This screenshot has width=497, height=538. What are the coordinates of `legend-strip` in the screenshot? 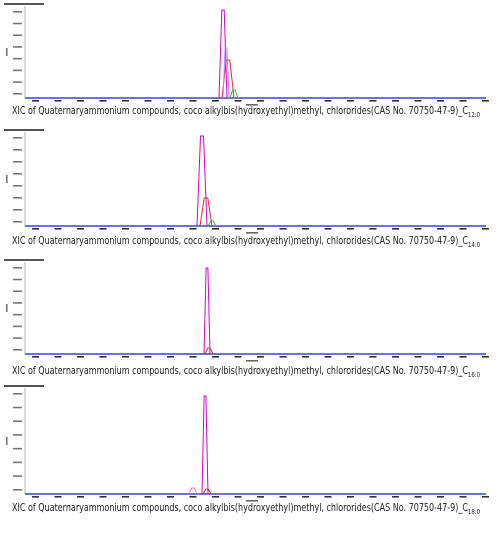 It's located at (24, 386).